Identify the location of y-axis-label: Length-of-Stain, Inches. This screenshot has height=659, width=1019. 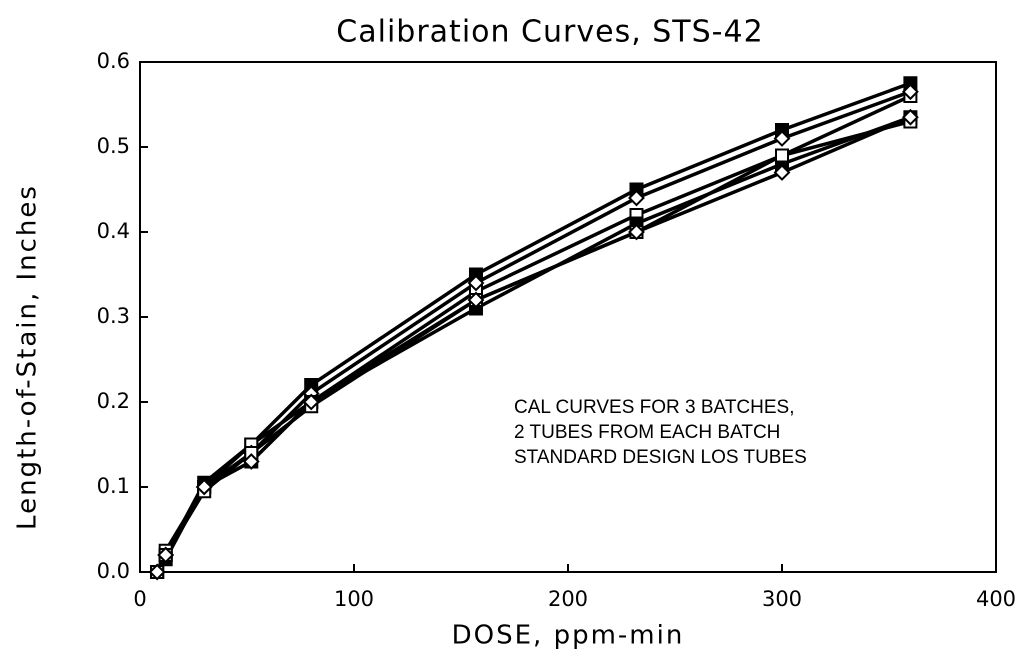
(28, 357).